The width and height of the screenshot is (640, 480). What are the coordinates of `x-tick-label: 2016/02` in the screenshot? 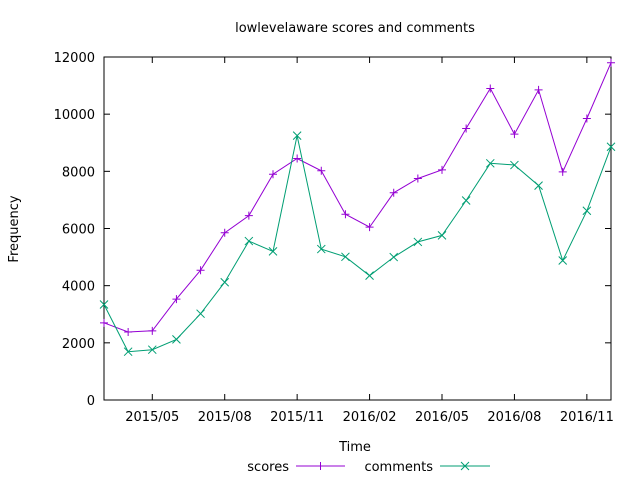 It's located at (370, 417).